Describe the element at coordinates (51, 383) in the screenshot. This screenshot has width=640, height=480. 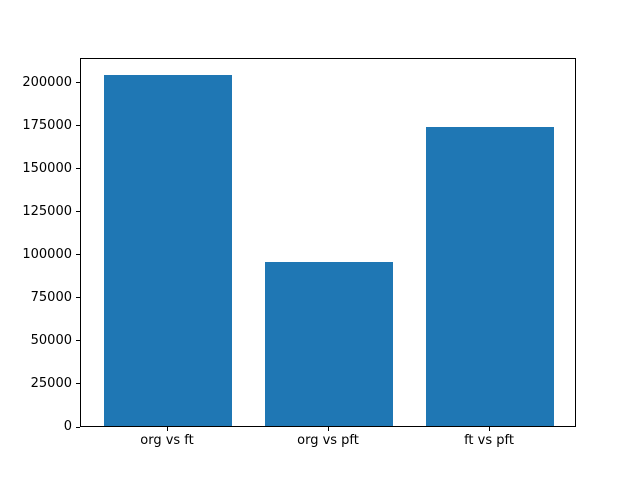
I see `y-tick-label: 25000` at that location.